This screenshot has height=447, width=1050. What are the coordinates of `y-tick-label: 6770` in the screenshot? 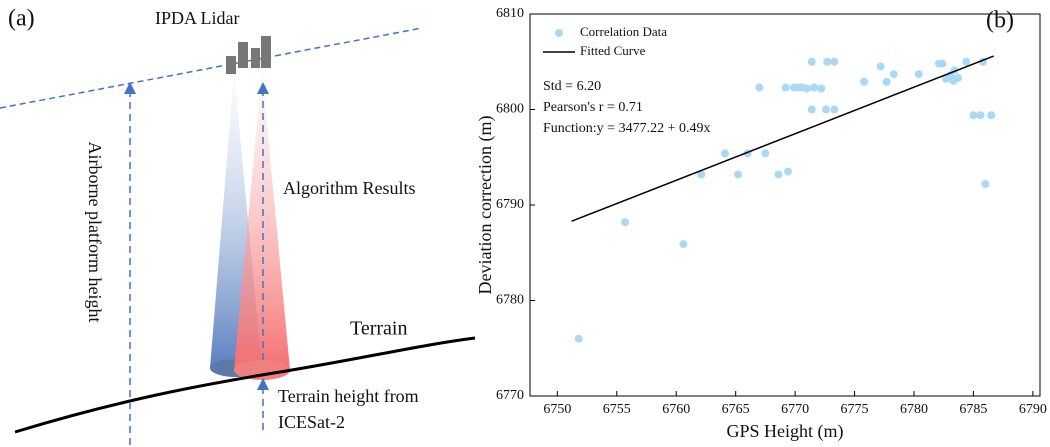 It's located at (510, 395).